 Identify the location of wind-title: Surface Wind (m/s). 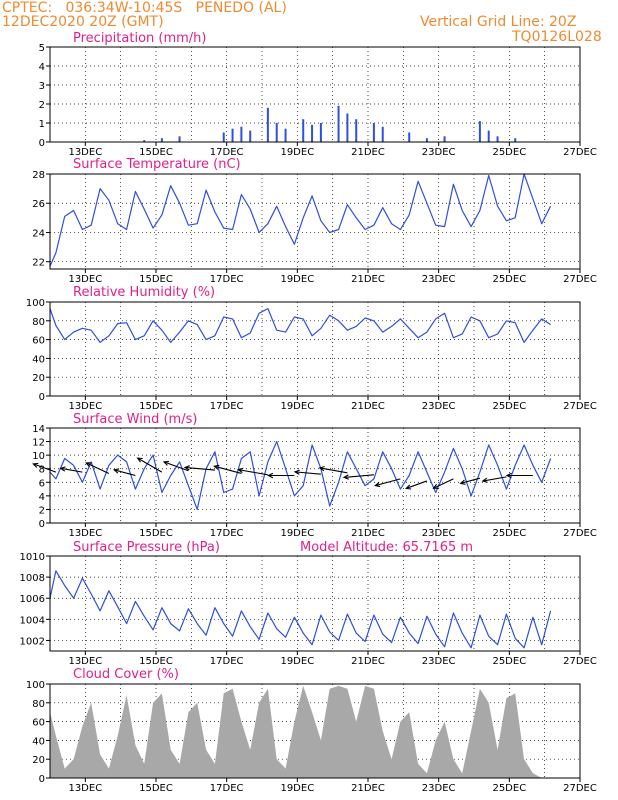
(135, 419).